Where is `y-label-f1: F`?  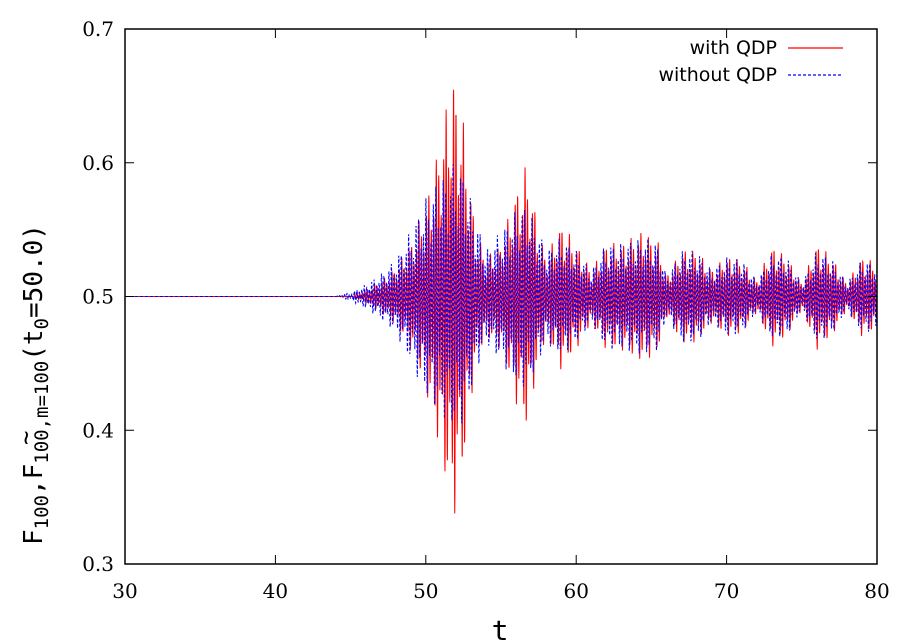
y-label-f1: F is located at coordinates (34, 537).